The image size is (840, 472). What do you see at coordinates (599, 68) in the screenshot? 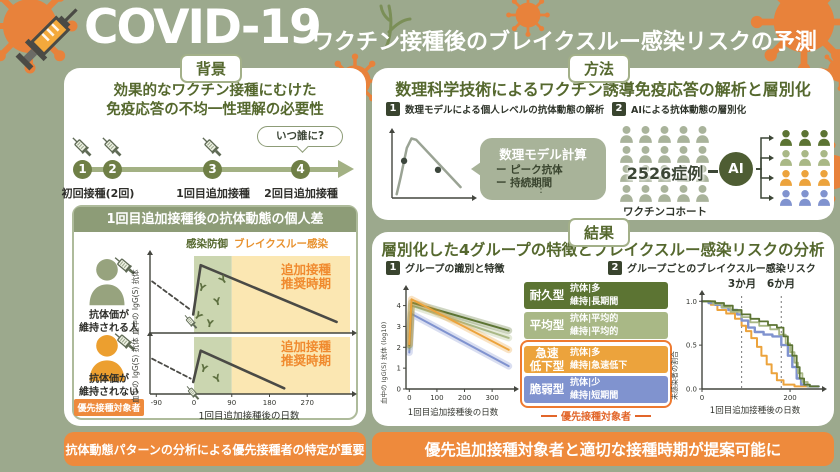
I see `method-badge: 方法` at bounding box center [599, 68].